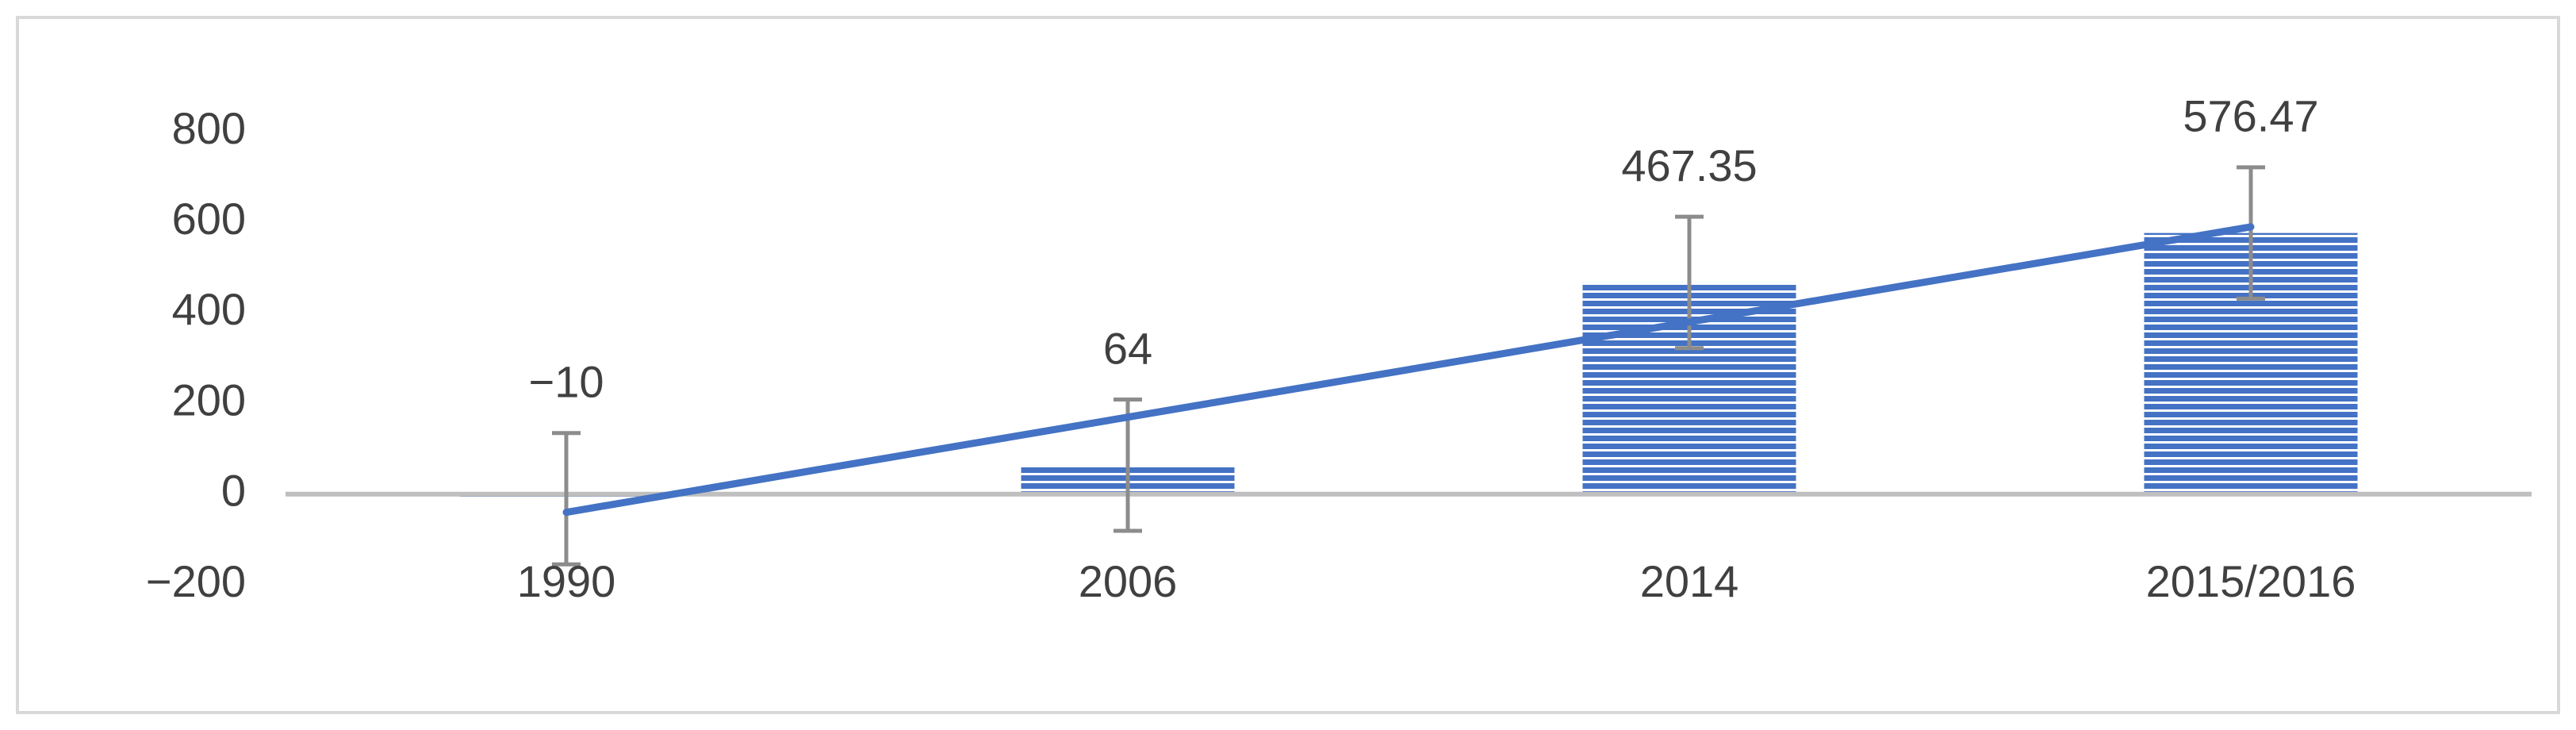 The width and height of the screenshot is (2576, 730). I want to click on value-label: −10, so click(567, 382).